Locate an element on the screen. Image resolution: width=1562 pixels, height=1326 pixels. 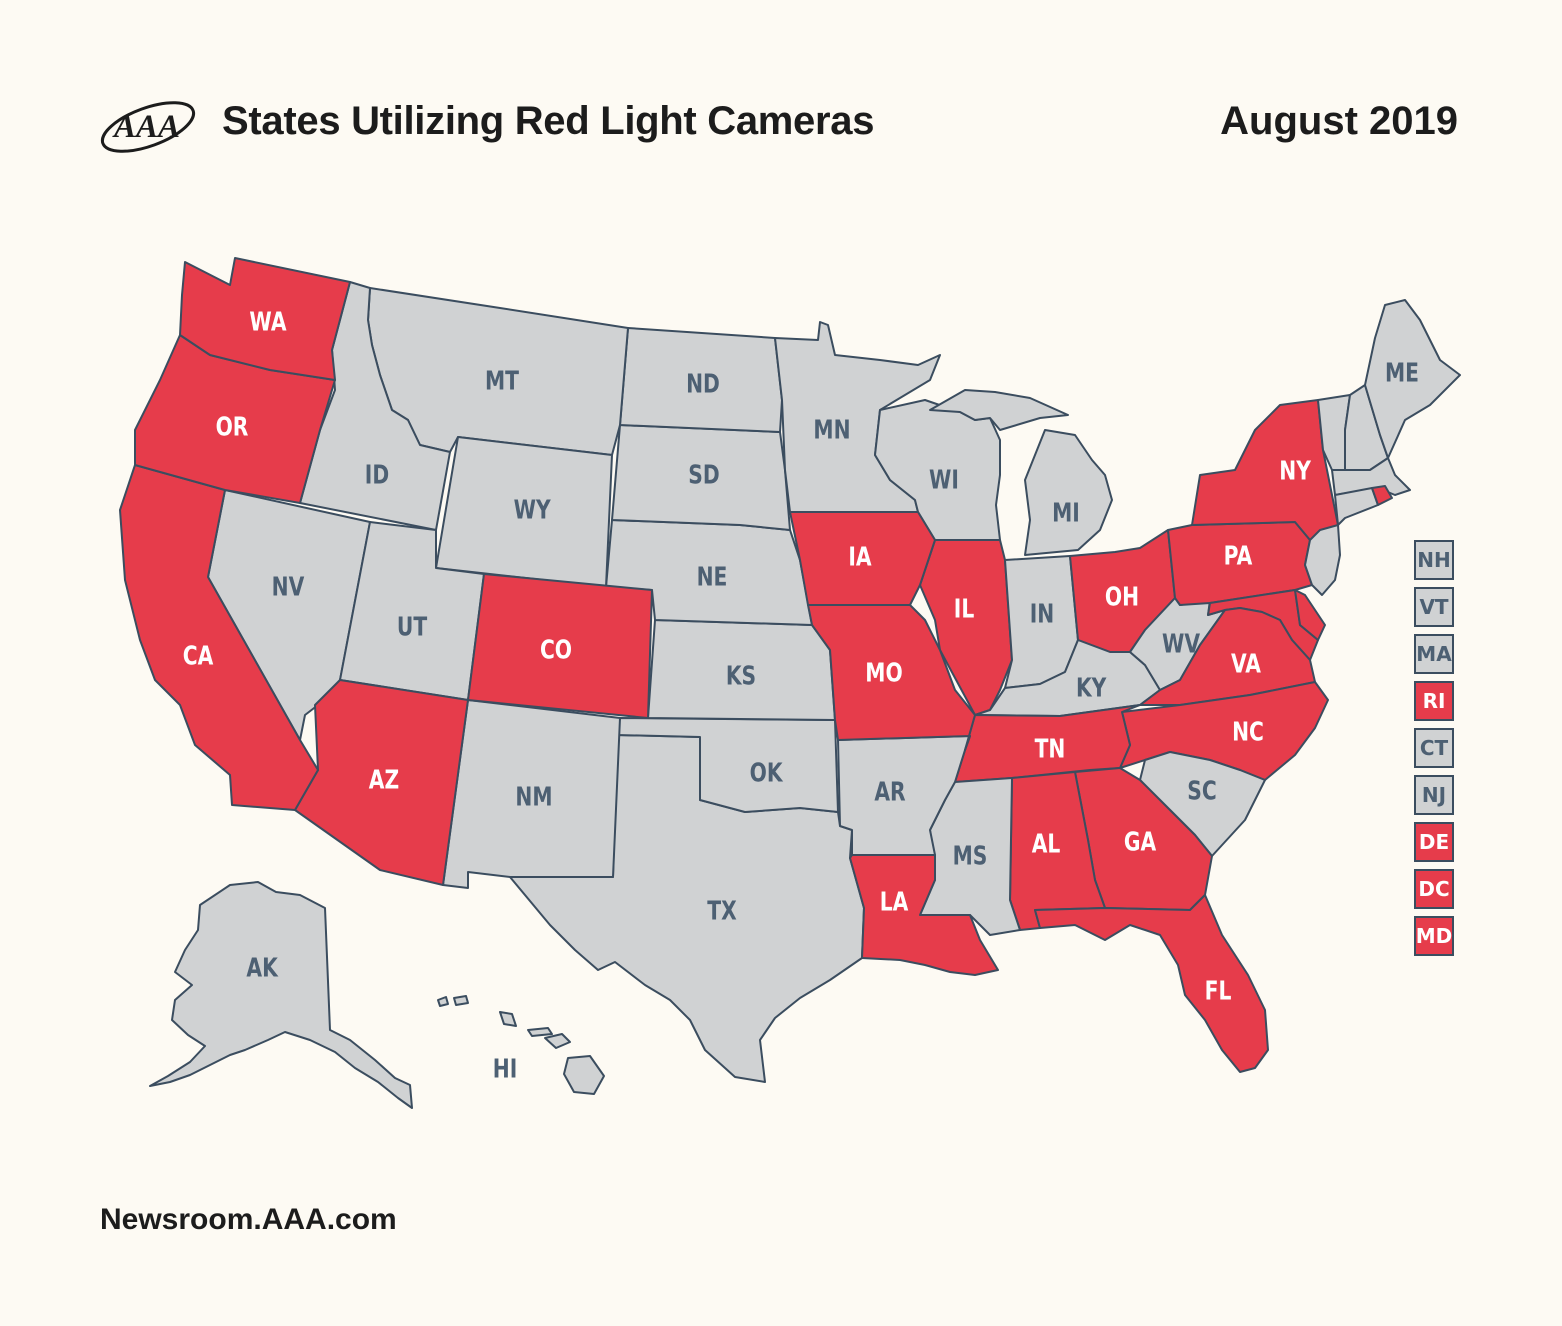
state-RI is located at coordinates (1382, 495).